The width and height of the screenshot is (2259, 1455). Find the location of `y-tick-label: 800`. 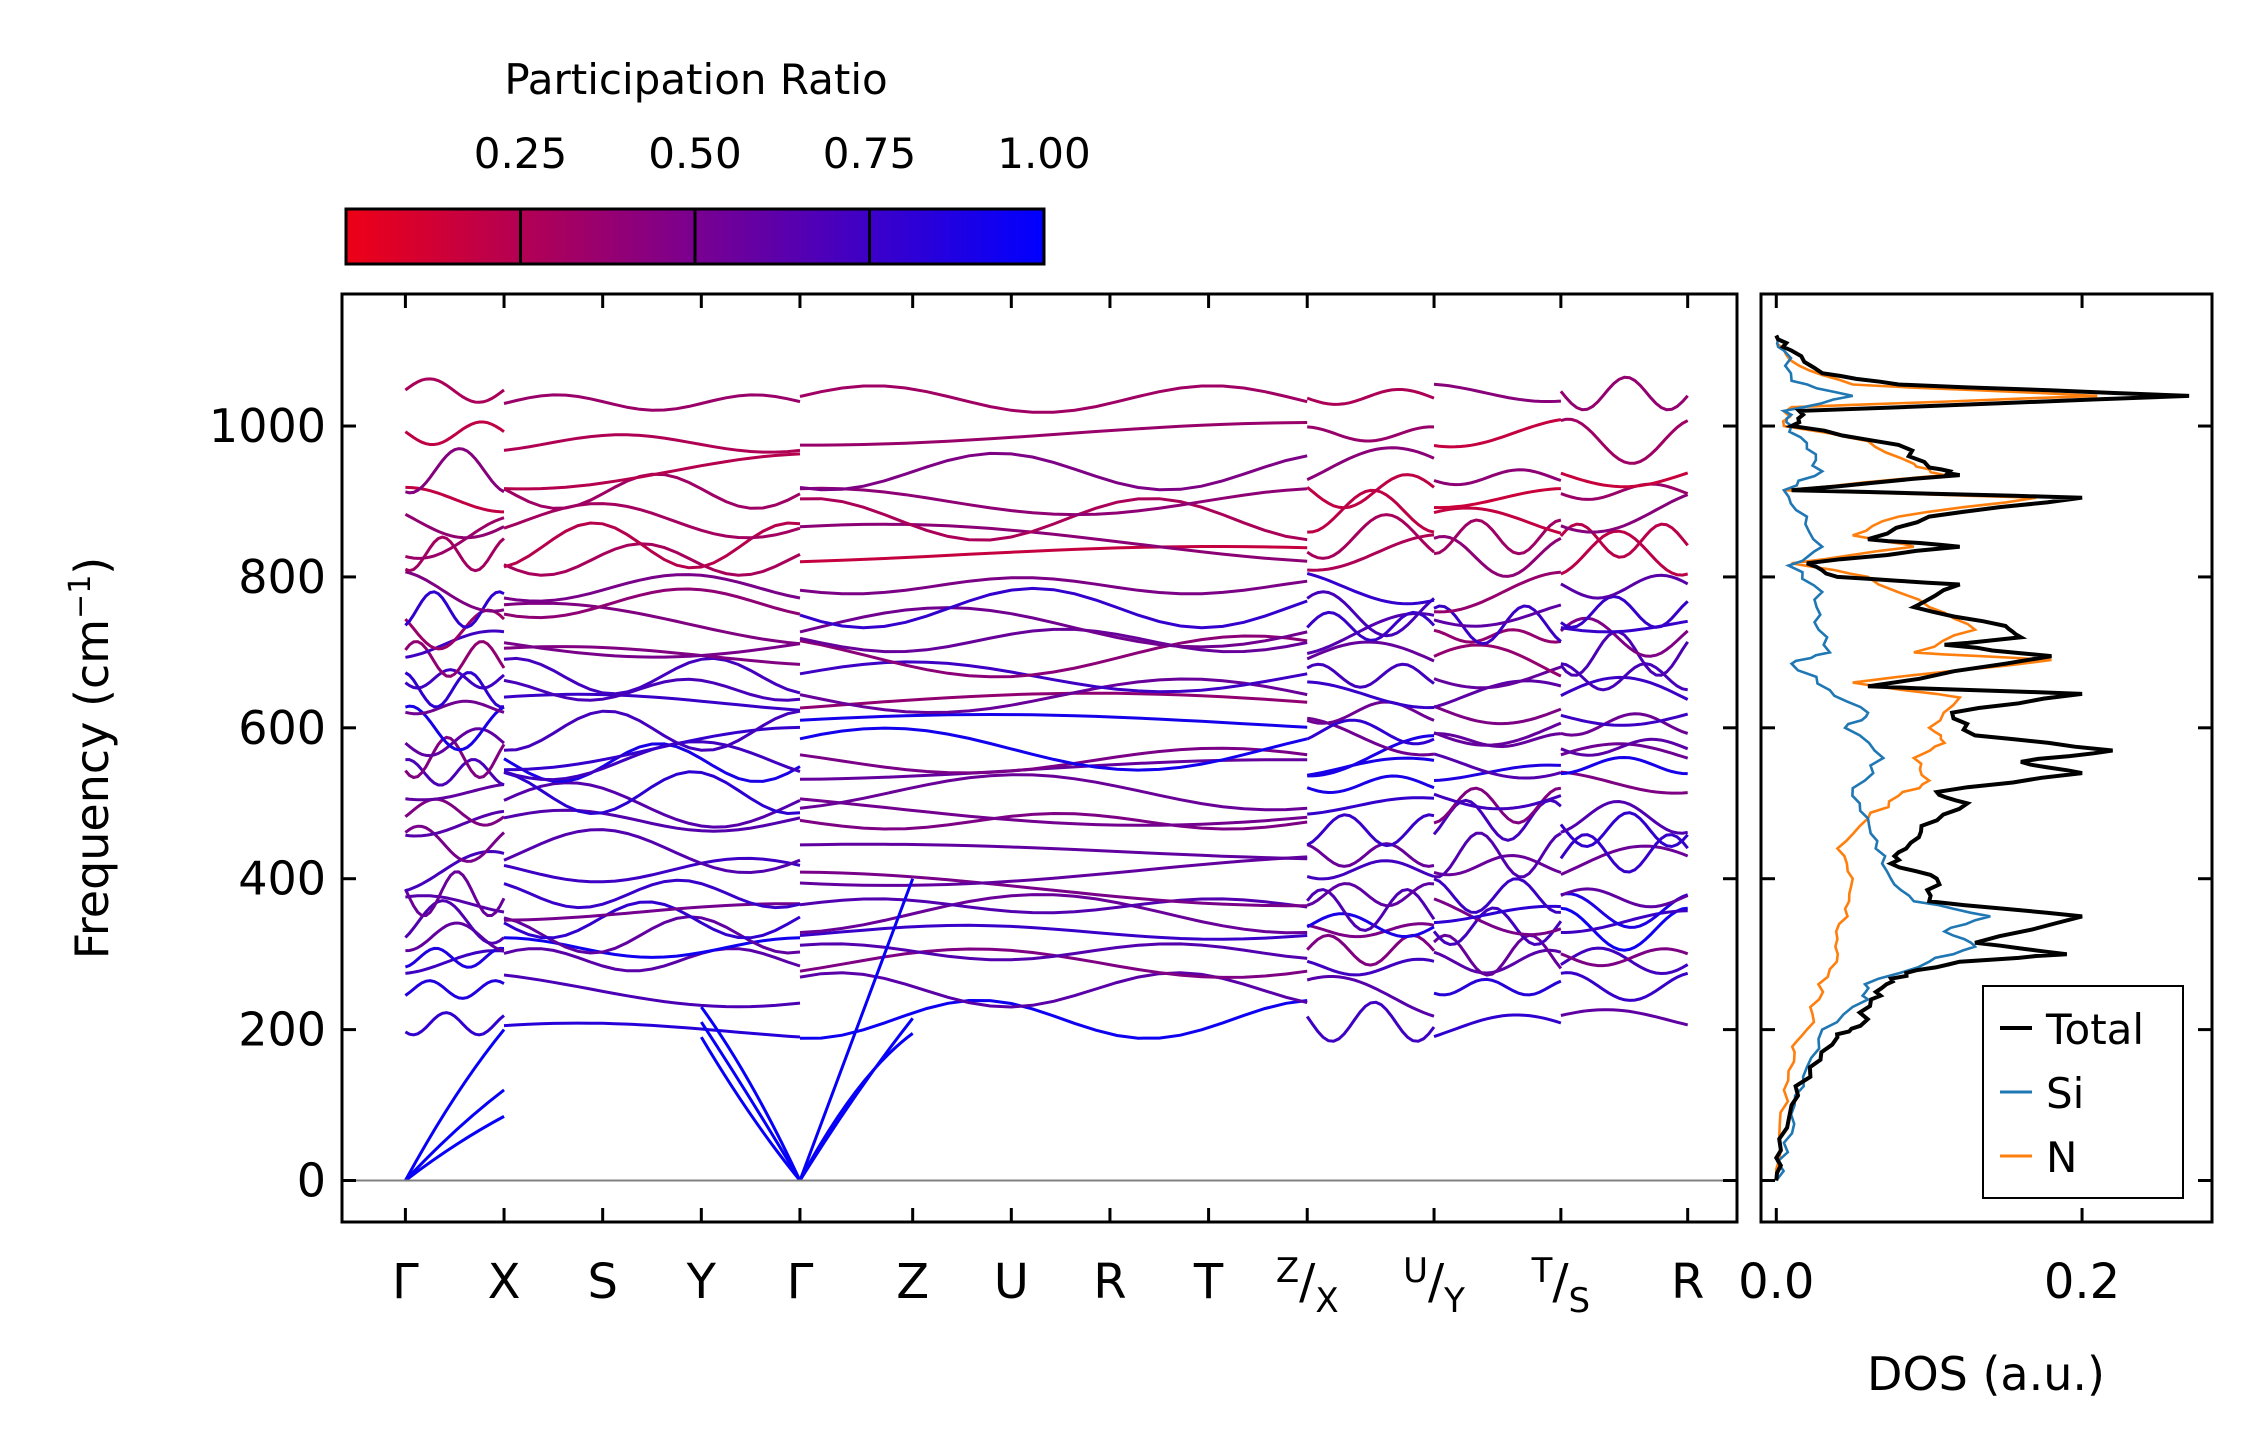

y-tick-label: 800 is located at coordinates (282, 577).